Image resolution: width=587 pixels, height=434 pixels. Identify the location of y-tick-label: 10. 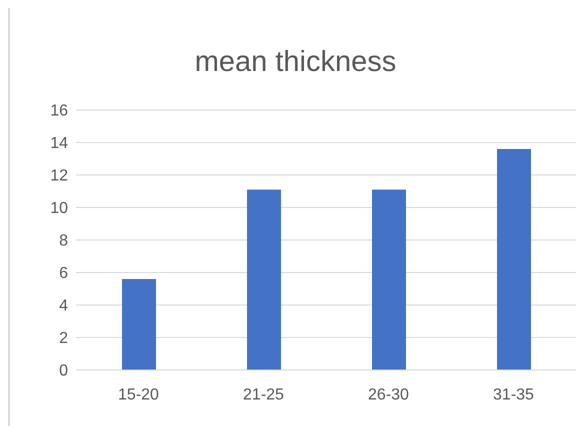
(59, 209).